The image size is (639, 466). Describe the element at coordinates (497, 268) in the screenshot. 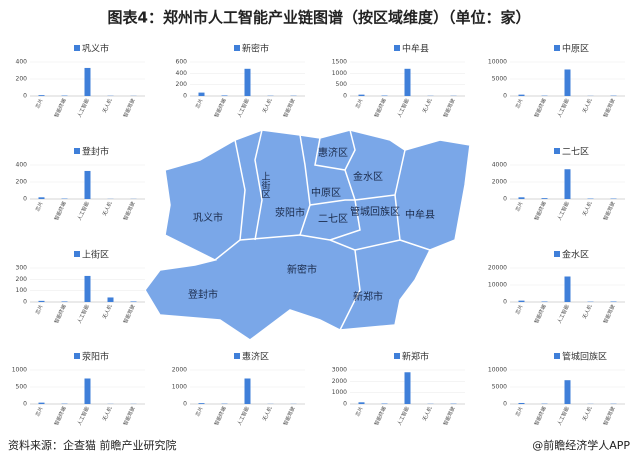

I see `y-tick-label: 20000` at that location.